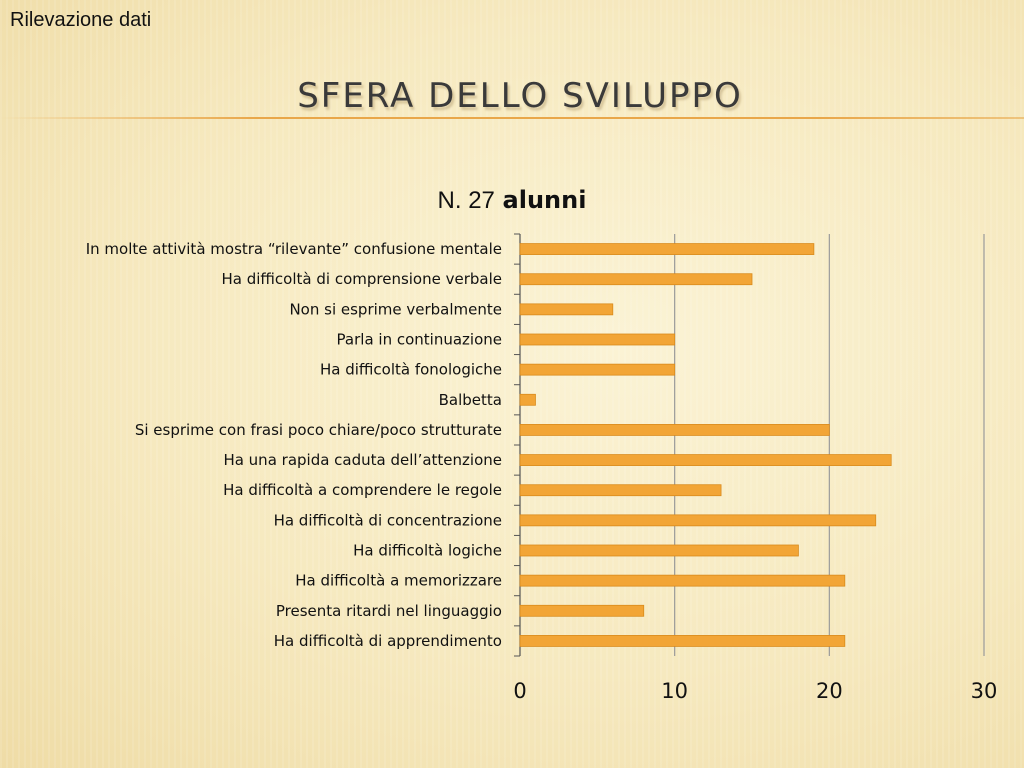 This screenshot has width=1024, height=768. I want to click on header-label: Rilevazione dati, so click(81, 20).